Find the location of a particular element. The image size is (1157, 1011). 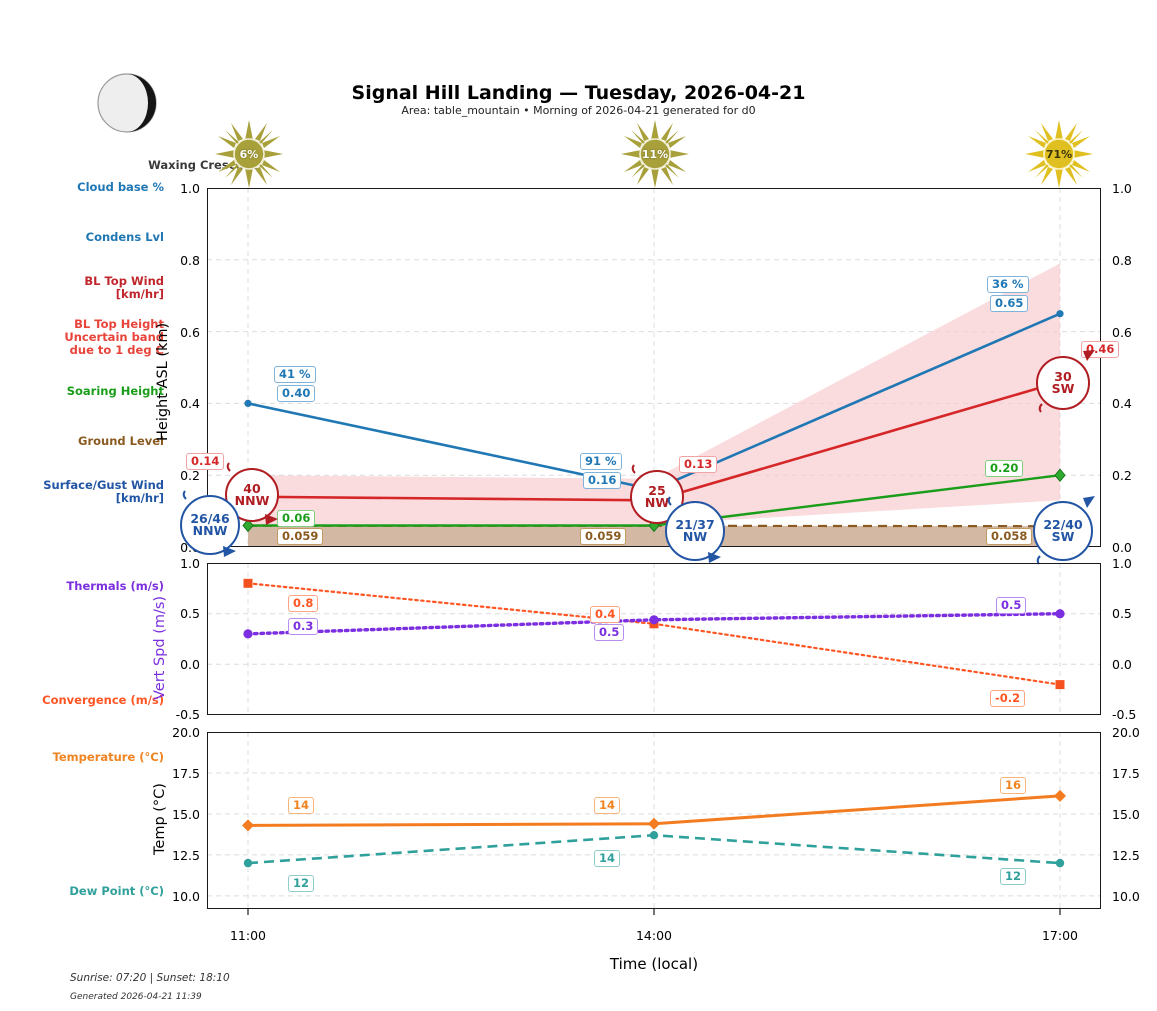

soaring-label-1100: 0.06 is located at coordinates (296, 518).